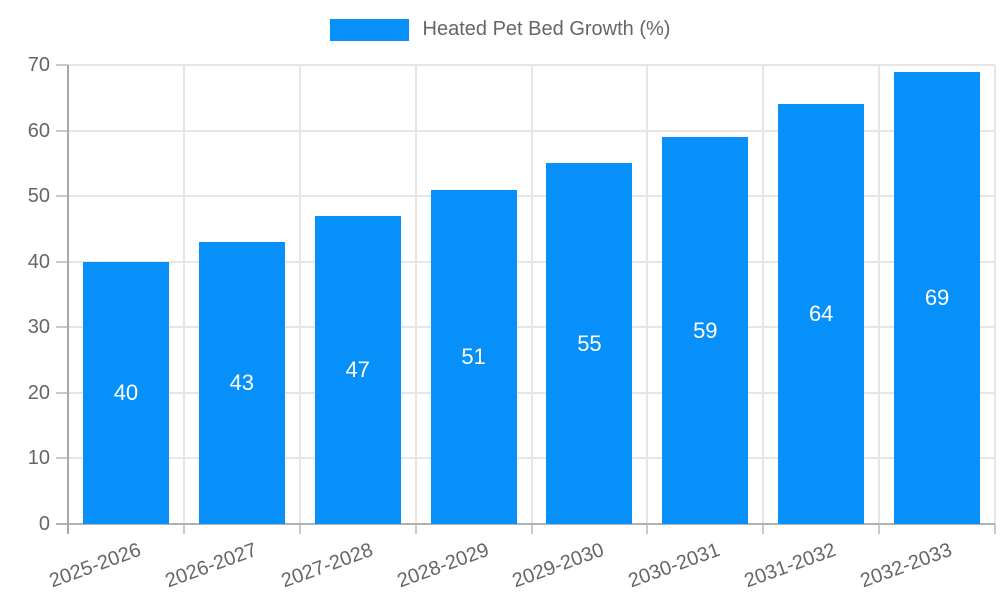  What do you see at coordinates (674, 565) in the screenshot?
I see `x-axis-tick-label: 2030-2031` at bounding box center [674, 565].